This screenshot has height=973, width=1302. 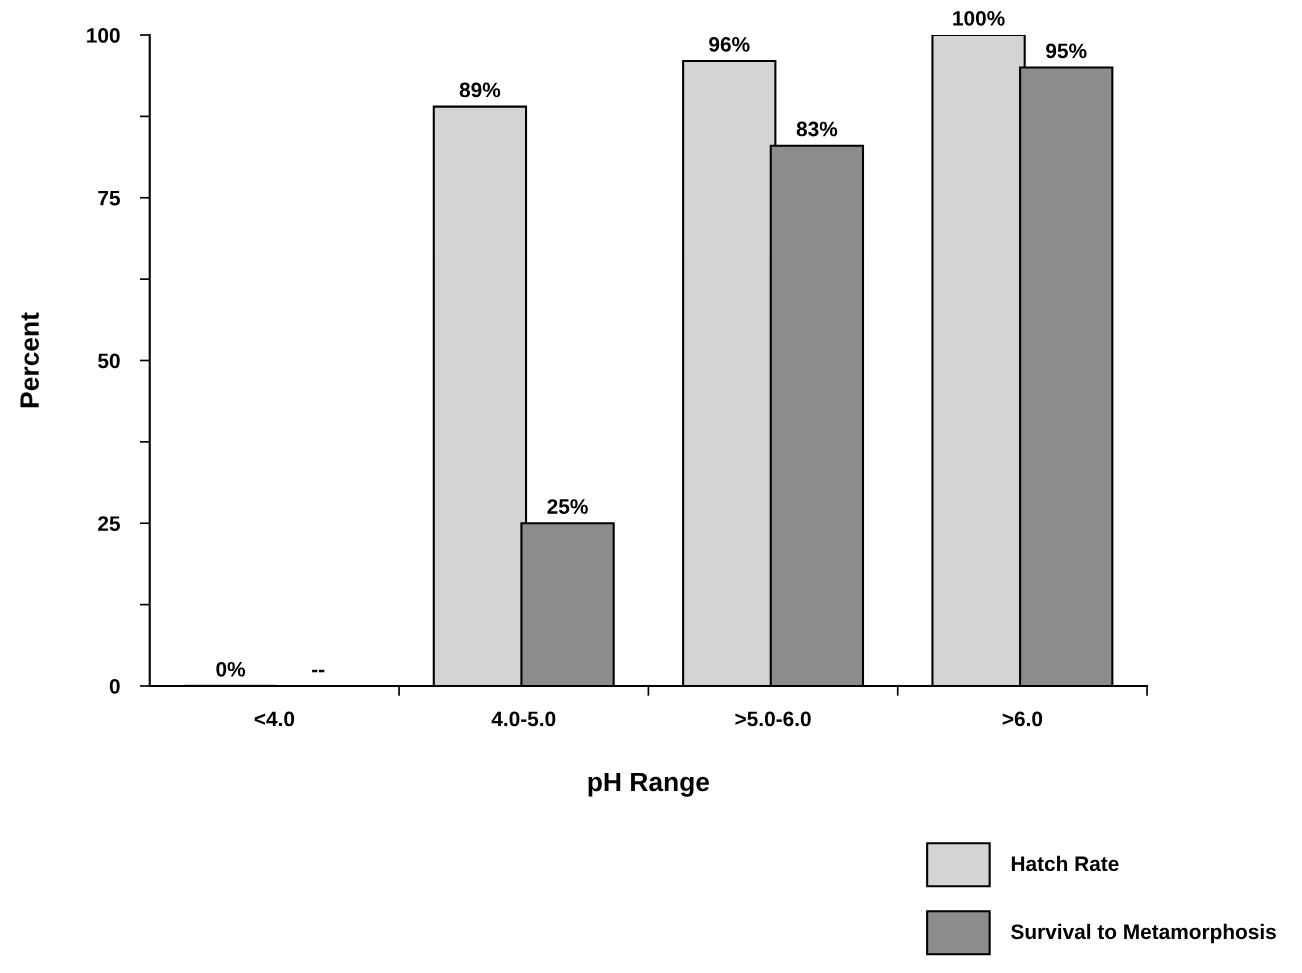 What do you see at coordinates (567, 506) in the screenshot?
I see `data-label: 25%` at bounding box center [567, 506].